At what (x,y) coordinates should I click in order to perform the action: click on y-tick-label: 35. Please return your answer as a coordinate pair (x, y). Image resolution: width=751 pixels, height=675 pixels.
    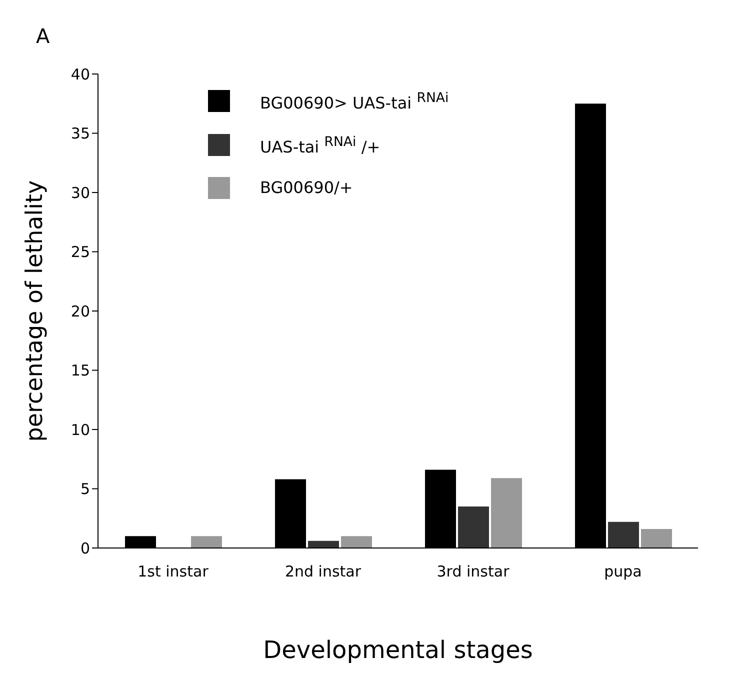
    Looking at the image, I should click on (80, 133).